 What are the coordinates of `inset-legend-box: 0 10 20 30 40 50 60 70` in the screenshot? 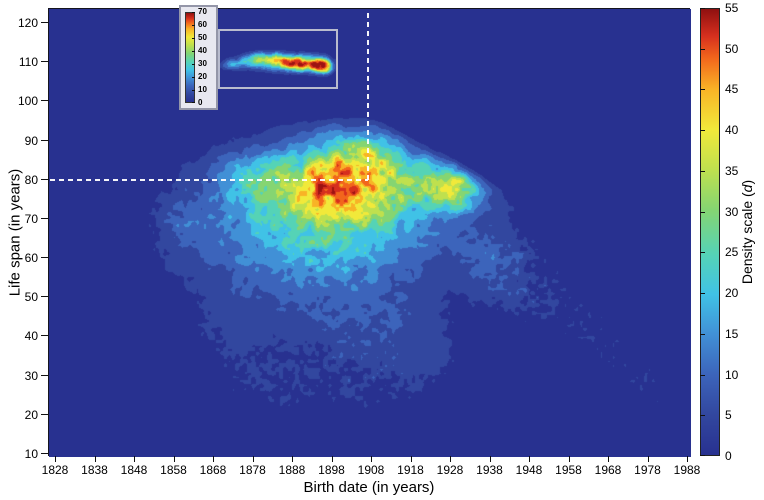 It's located at (198, 57).